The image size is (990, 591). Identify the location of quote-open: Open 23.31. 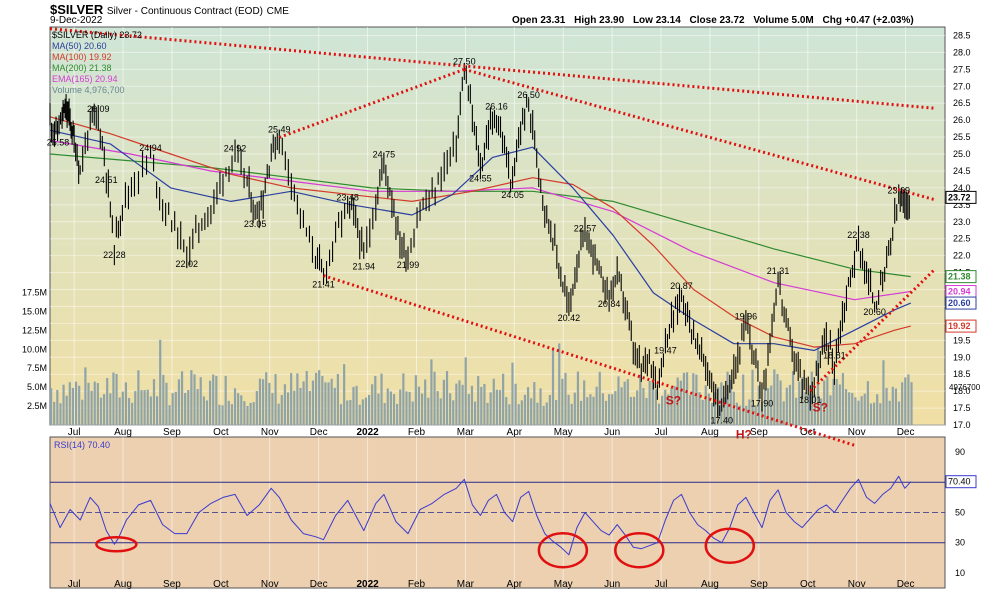
(539, 20).